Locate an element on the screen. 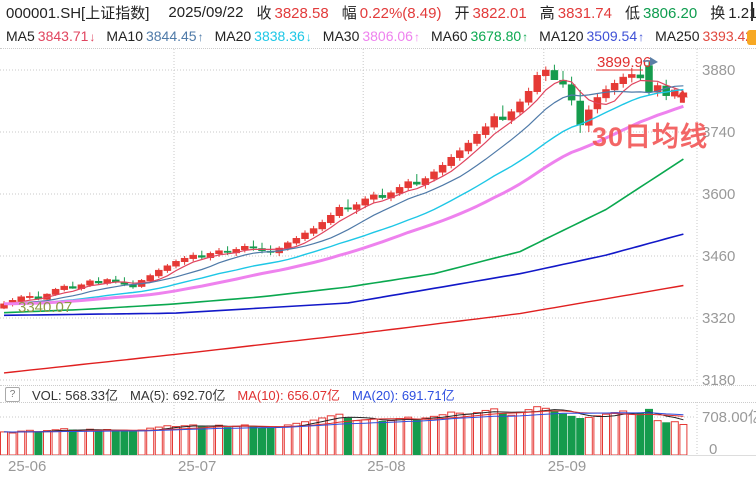 This screenshot has height=479, width=756. ma-item: MA20 3838.36↓ is located at coordinates (263, 36).